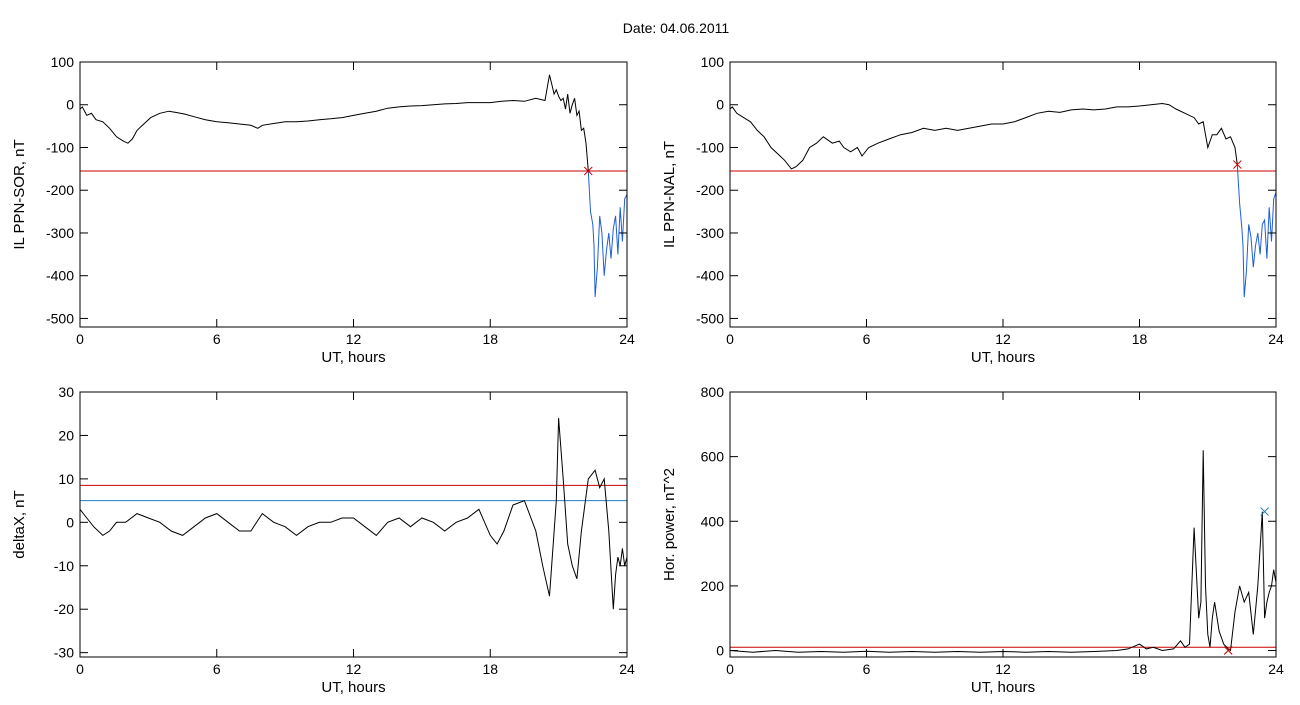  What do you see at coordinates (64, 609) in the screenshot?
I see `y-tick-label: -20` at bounding box center [64, 609].